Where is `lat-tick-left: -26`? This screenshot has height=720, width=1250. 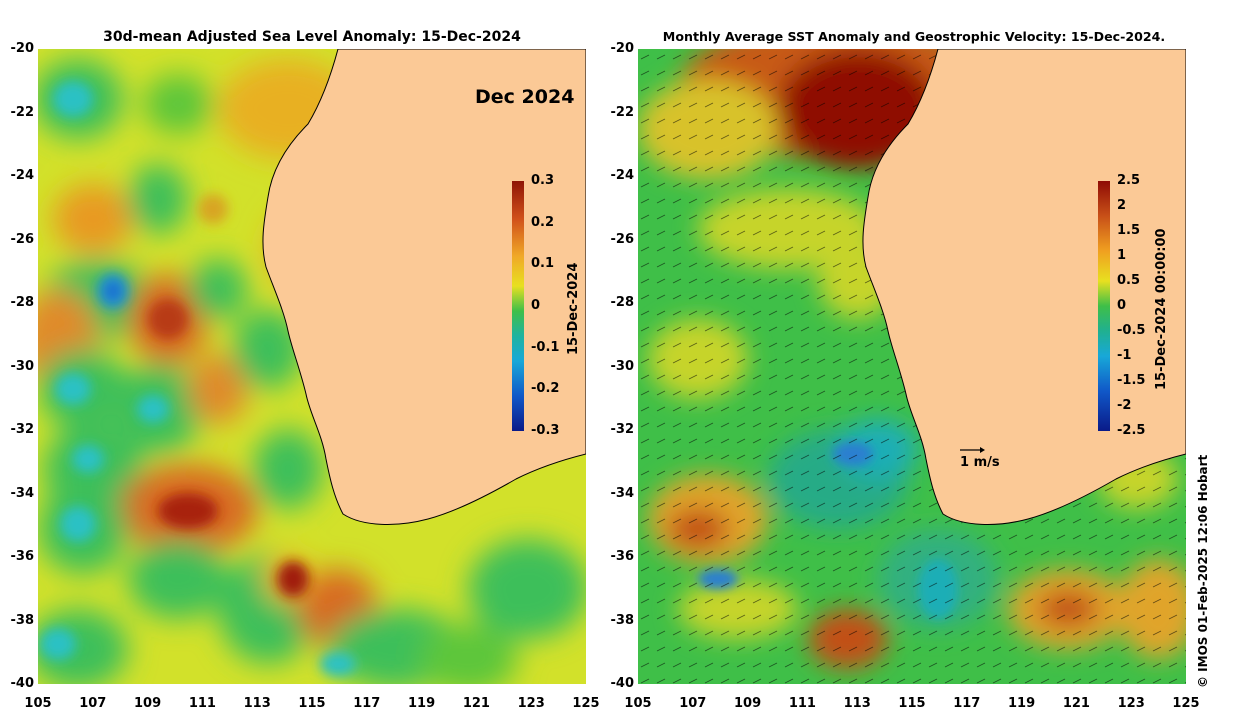
lat-tick-left: -26 is located at coordinates (22, 239).